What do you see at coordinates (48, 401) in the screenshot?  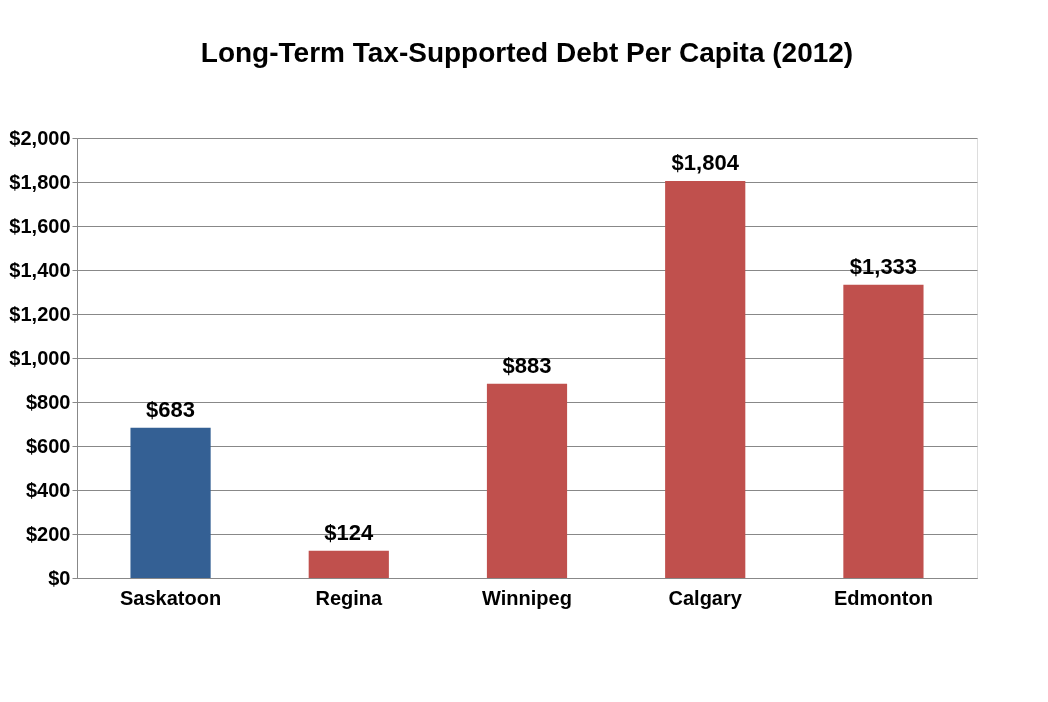 I see `y-tick-label: $800` at bounding box center [48, 401].